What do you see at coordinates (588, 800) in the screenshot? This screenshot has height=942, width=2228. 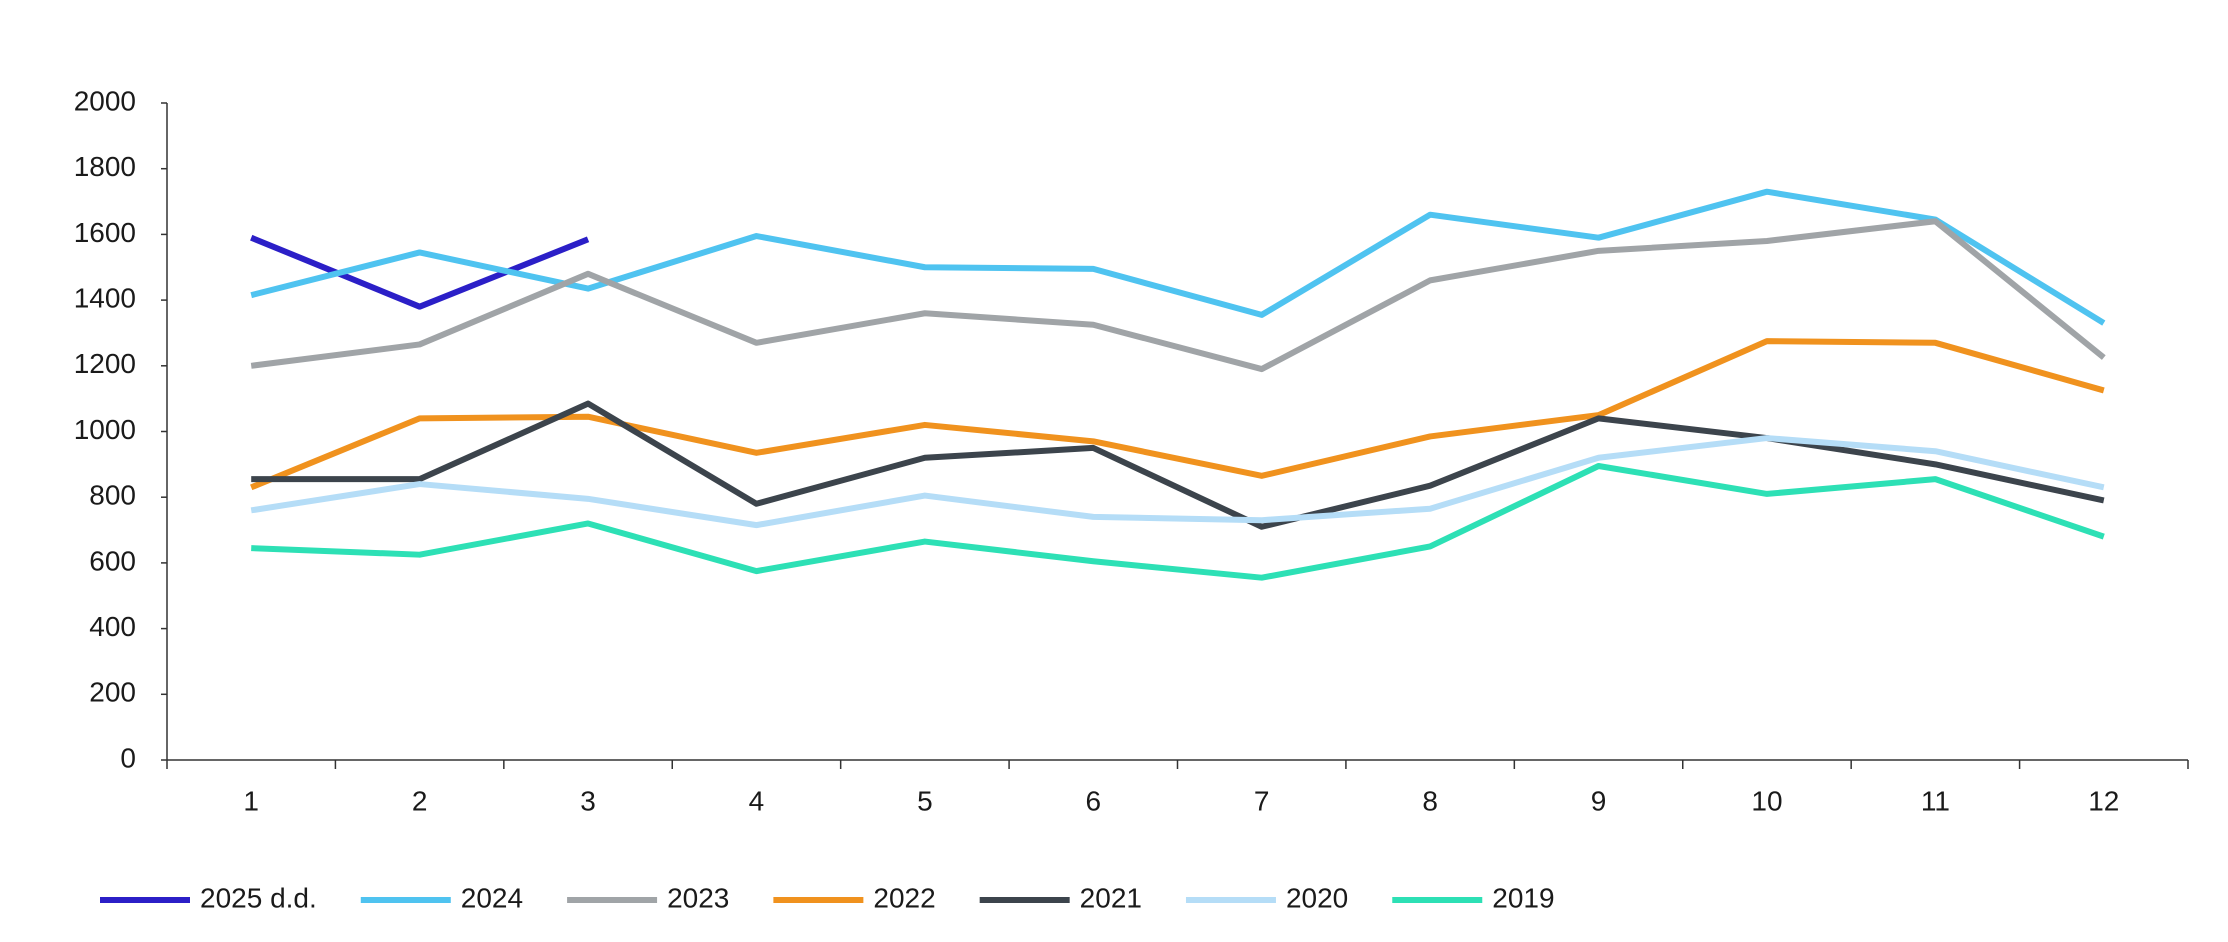 I see `x-tick-label: 3` at bounding box center [588, 800].